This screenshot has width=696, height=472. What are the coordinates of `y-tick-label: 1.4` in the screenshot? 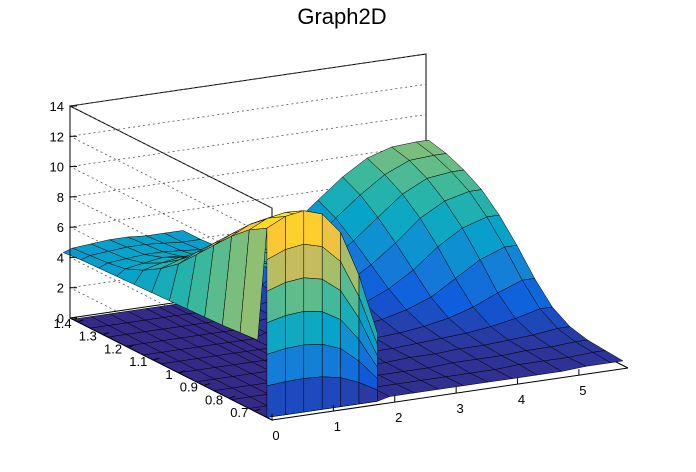 It's located at (62, 323).